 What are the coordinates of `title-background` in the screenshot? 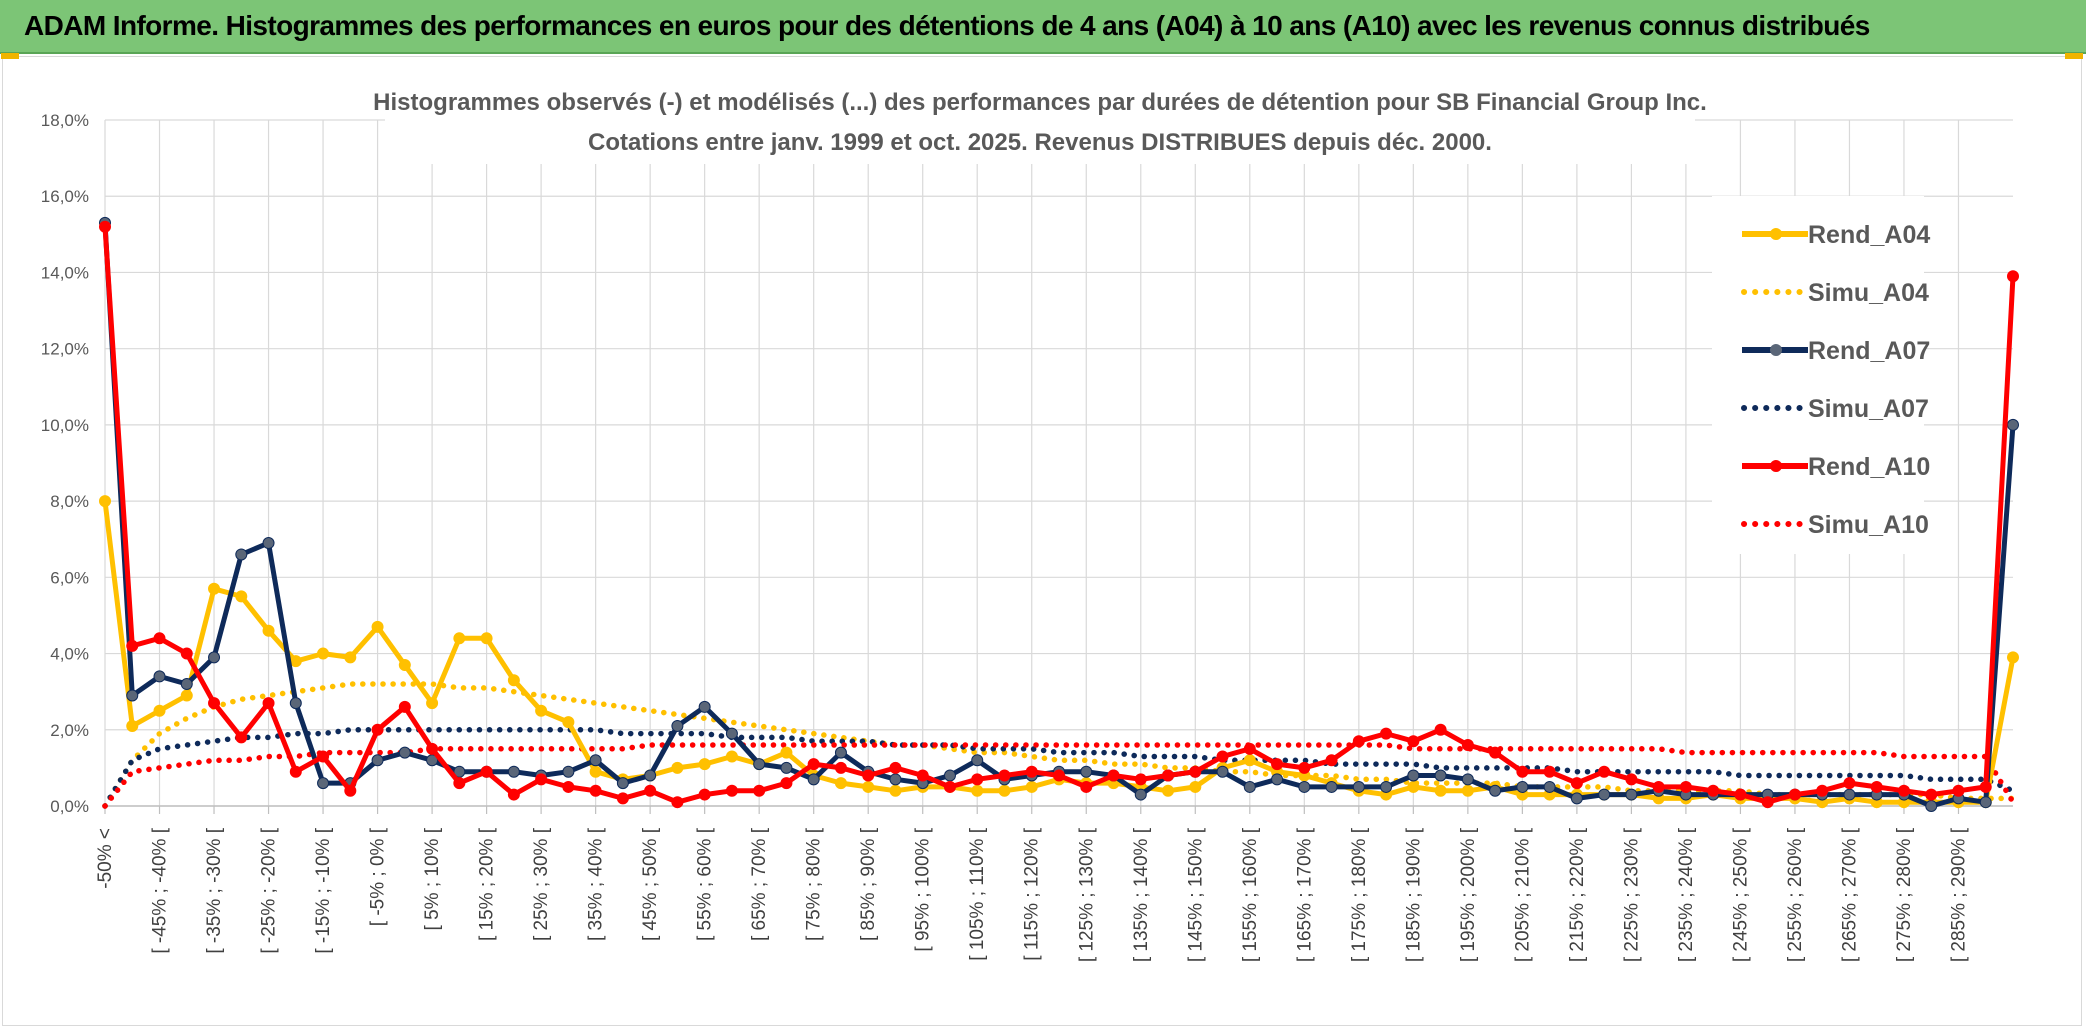 It's located at (1040, 122).